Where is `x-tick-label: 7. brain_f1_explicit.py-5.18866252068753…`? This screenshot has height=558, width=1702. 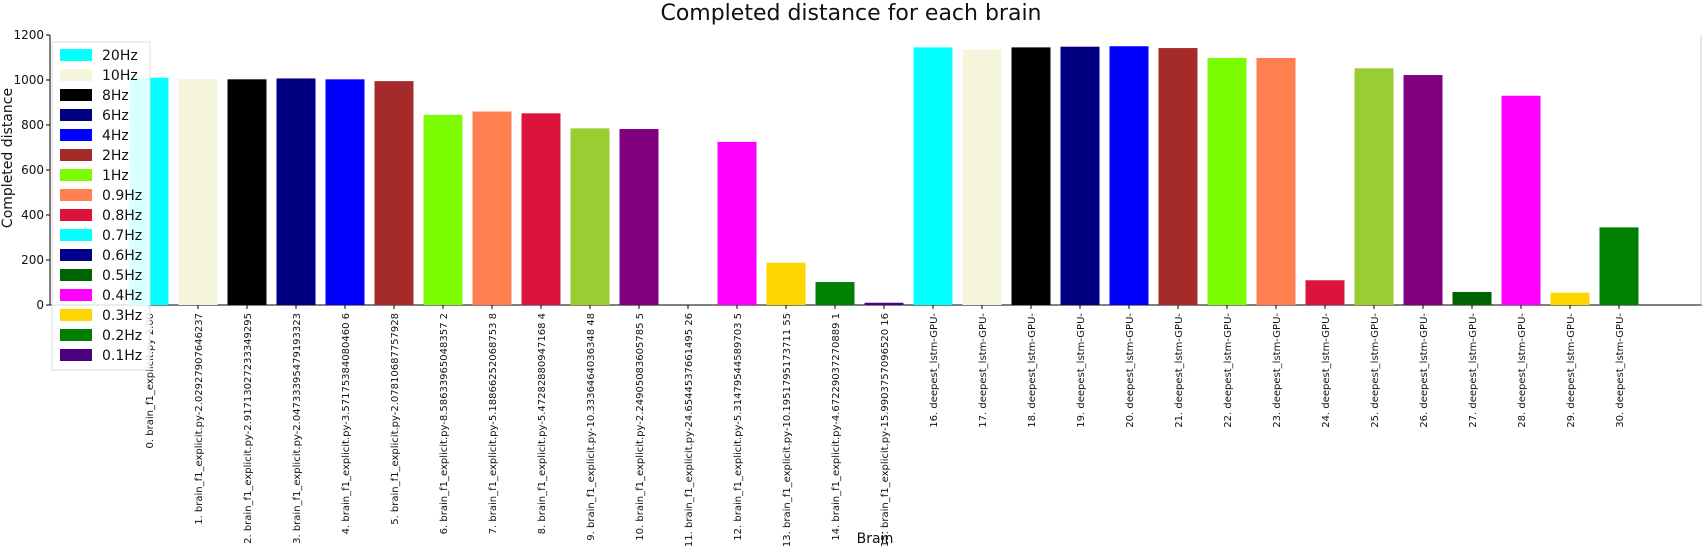 x-tick-label: 7. brain_f1_explicit.py-5.18866252068753… is located at coordinates (493, 423).